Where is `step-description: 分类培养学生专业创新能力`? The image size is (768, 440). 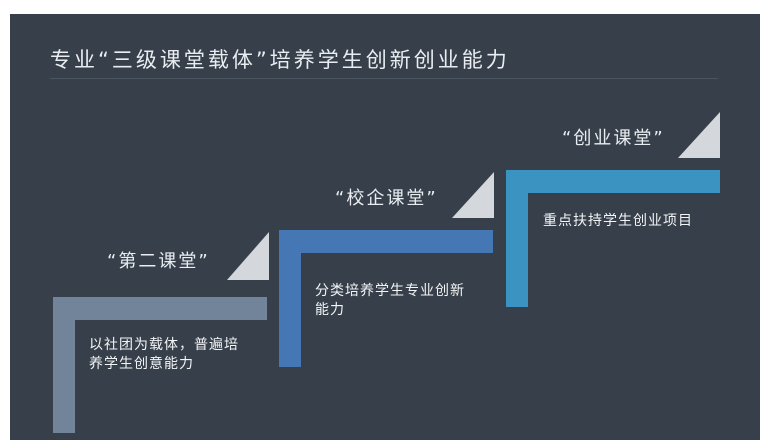
step-description: 分类培养学生专业创新能力 is located at coordinates (390, 300).